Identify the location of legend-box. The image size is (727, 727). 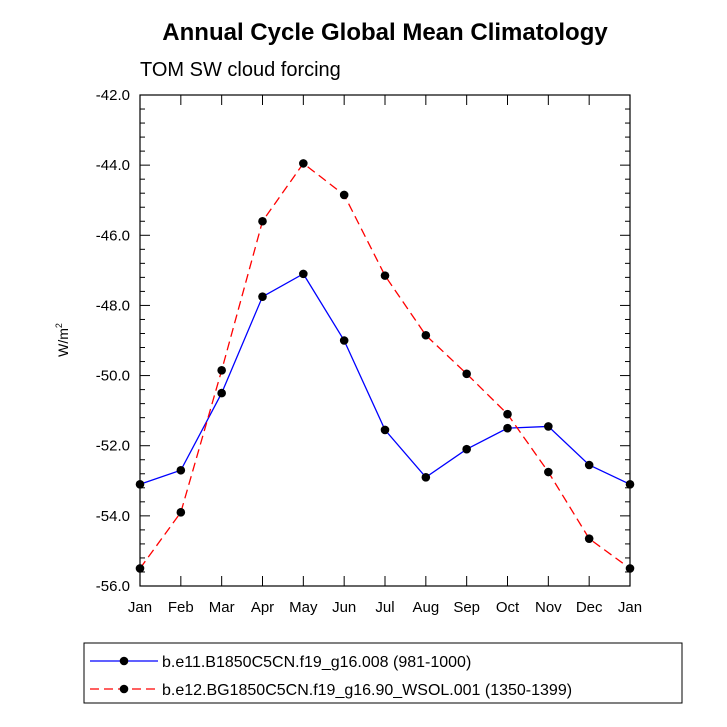
(383, 673).